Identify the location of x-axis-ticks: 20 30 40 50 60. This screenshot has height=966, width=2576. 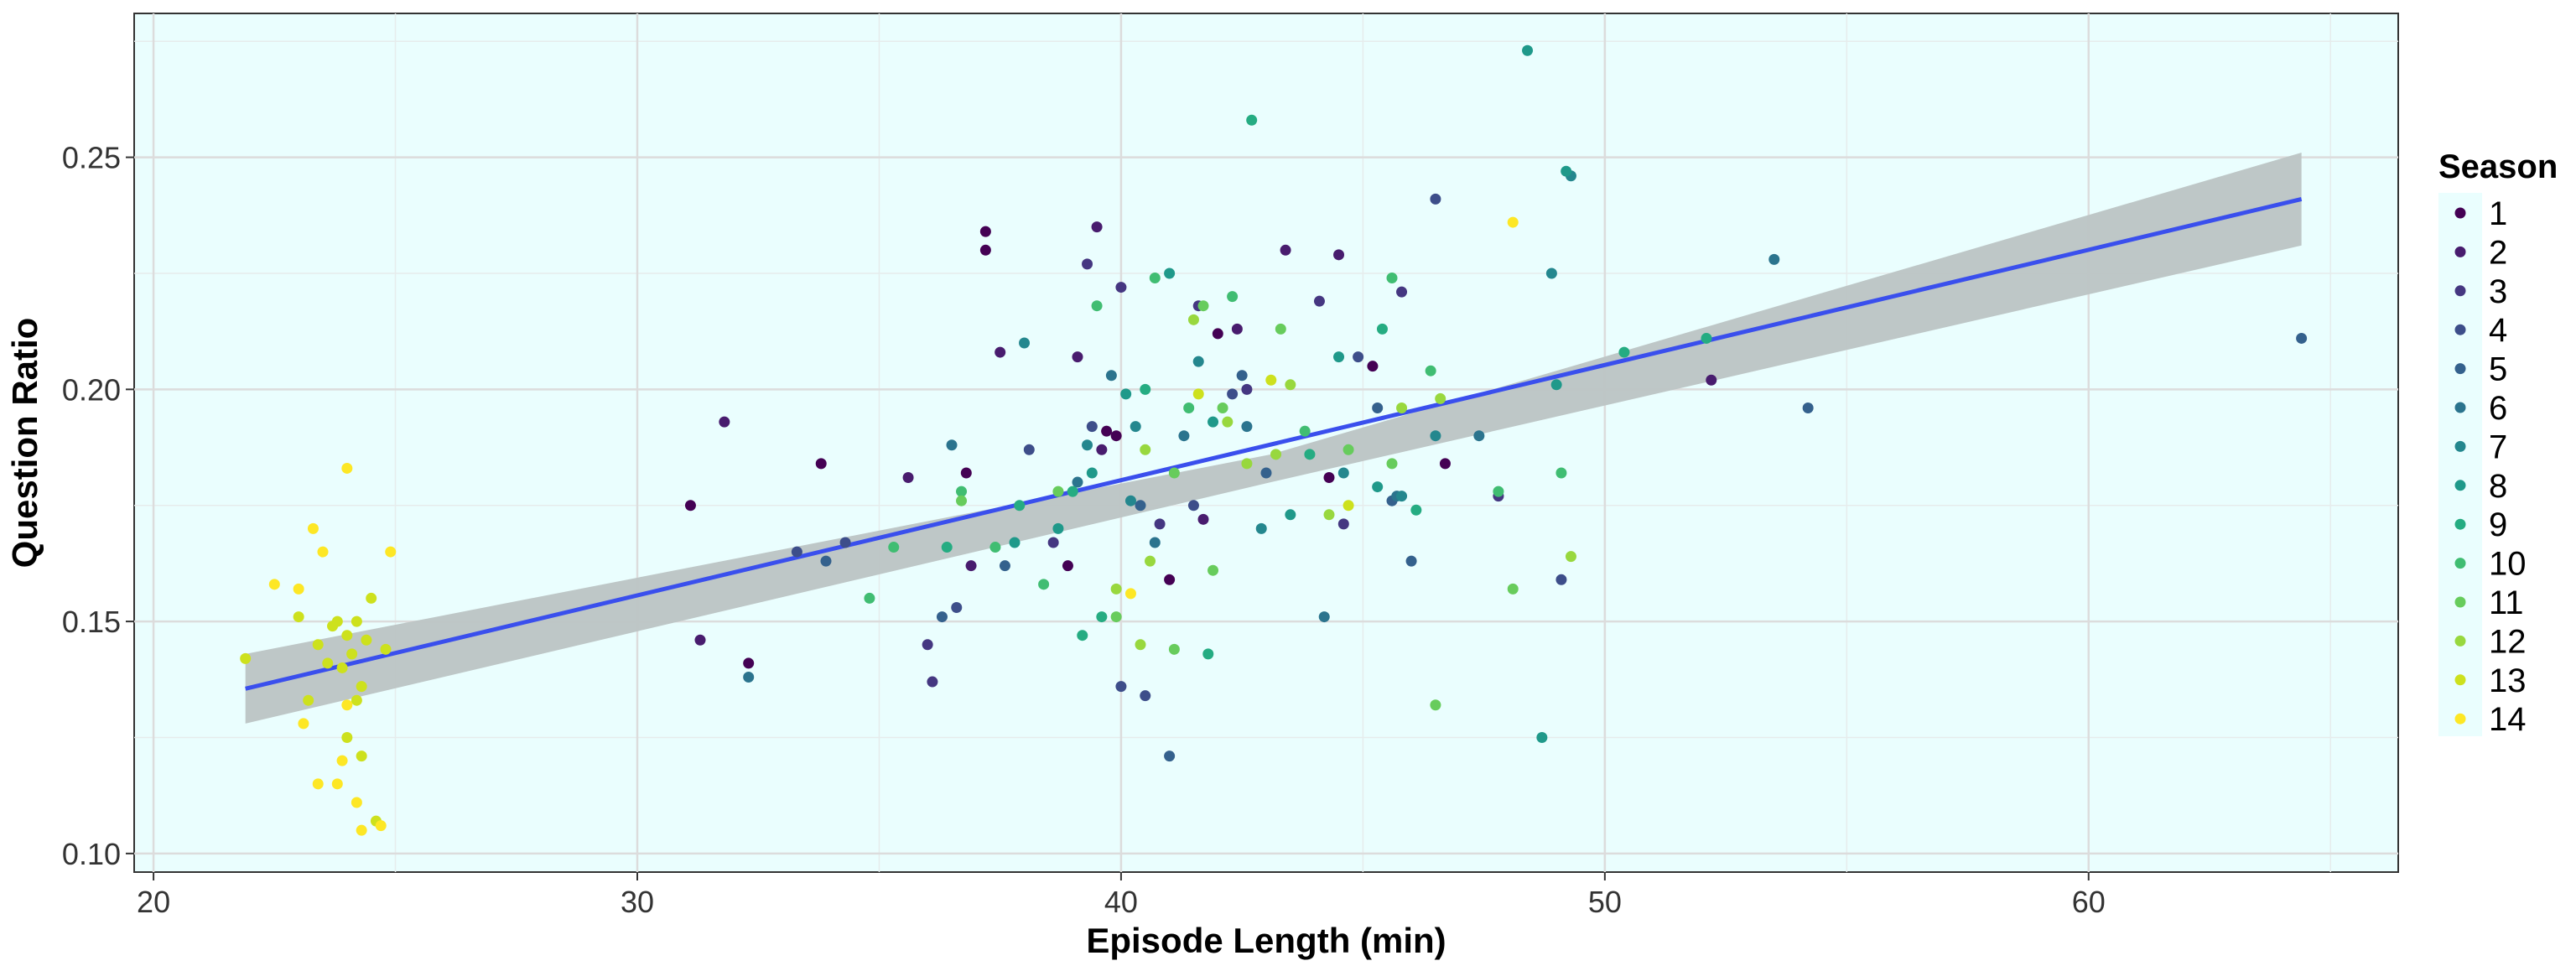
(1121, 895).